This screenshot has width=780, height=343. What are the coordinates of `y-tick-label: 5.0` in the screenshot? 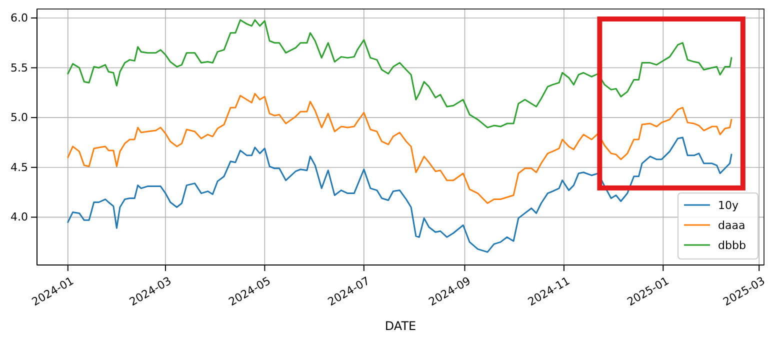 It's located at (19, 117).